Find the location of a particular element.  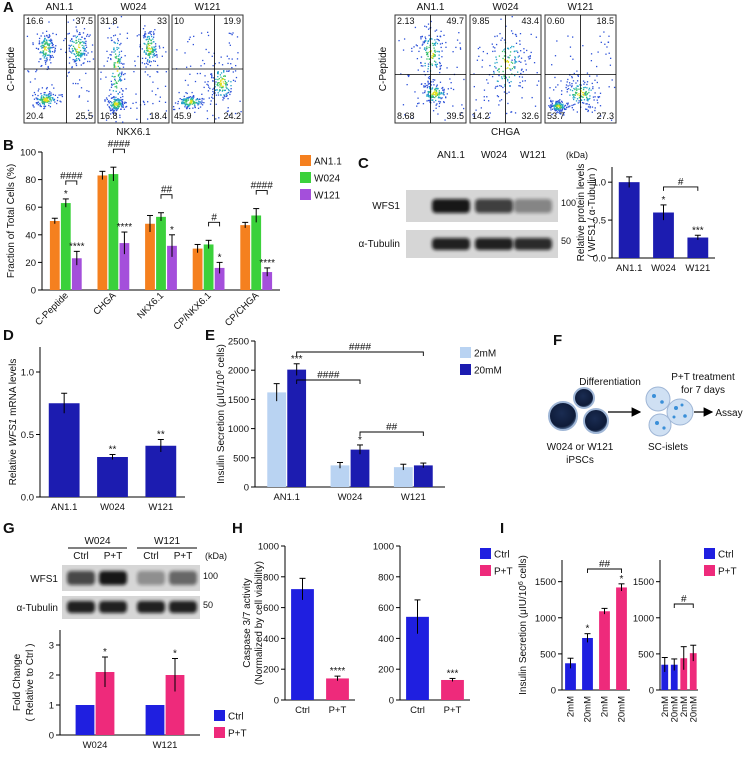

y-tick-label: 0 is located at coordinates (651, 691).